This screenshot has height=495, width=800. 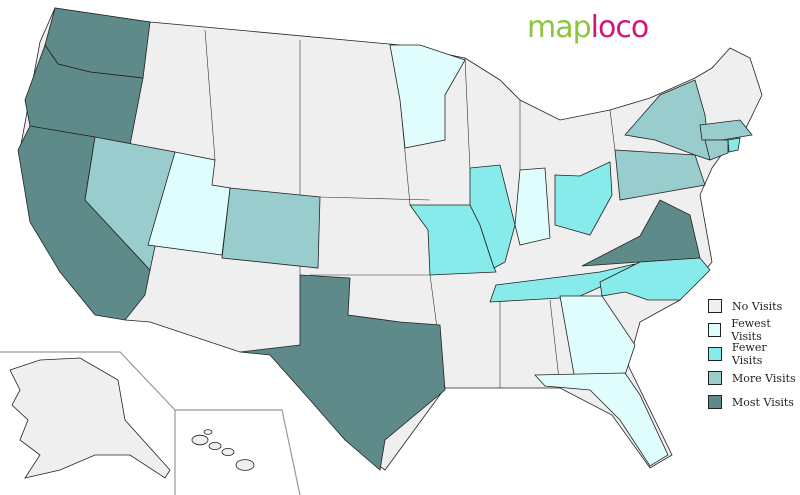 I want to click on alaska-inset-border, so click(x=88, y=423).